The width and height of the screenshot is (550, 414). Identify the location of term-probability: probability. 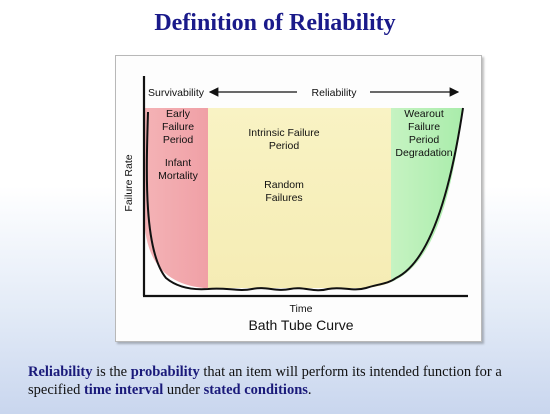
(165, 372).